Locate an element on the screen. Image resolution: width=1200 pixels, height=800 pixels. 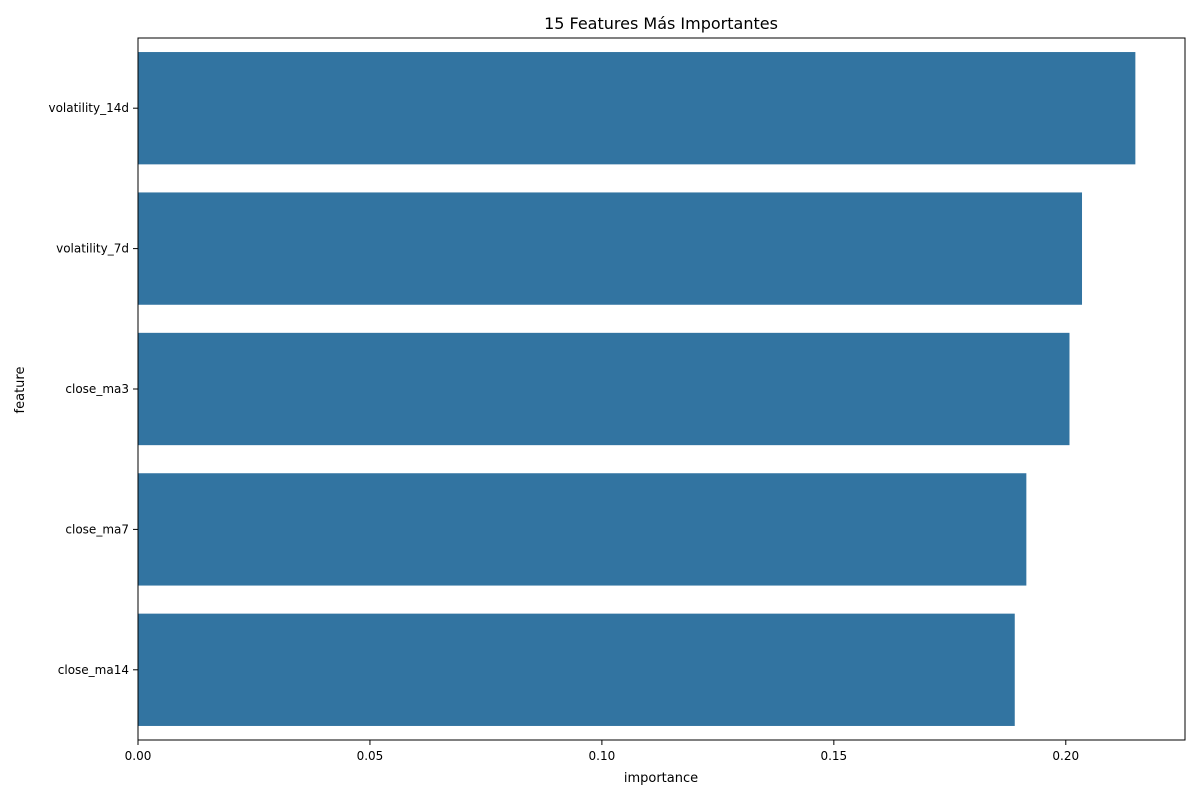
y-axis-label: feature is located at coordinates (20, 390).